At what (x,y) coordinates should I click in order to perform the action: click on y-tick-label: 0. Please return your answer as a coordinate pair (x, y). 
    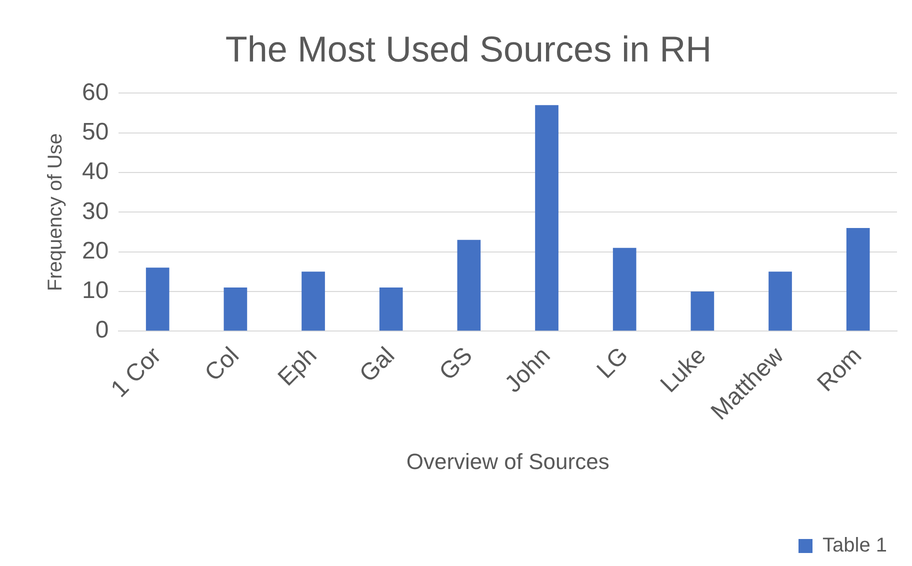
    Looking at the image, I should click on (102, 330).